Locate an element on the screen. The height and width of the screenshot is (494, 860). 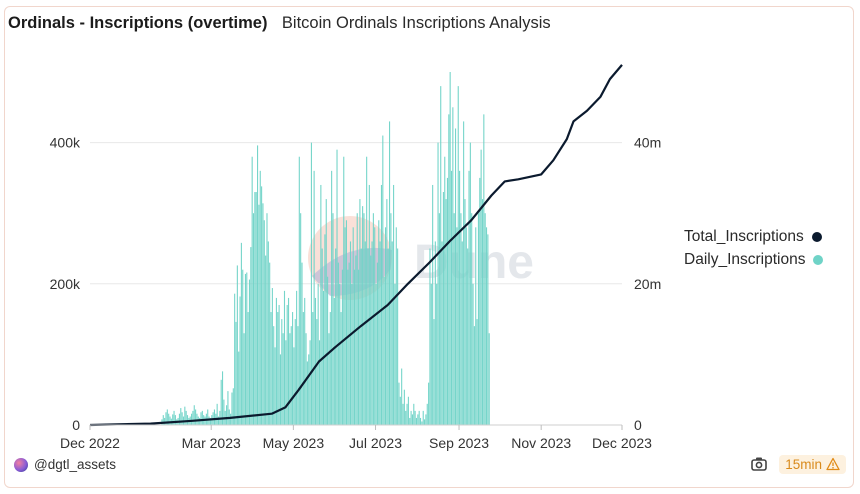
camera-icon is located at coordinates (759, 464).